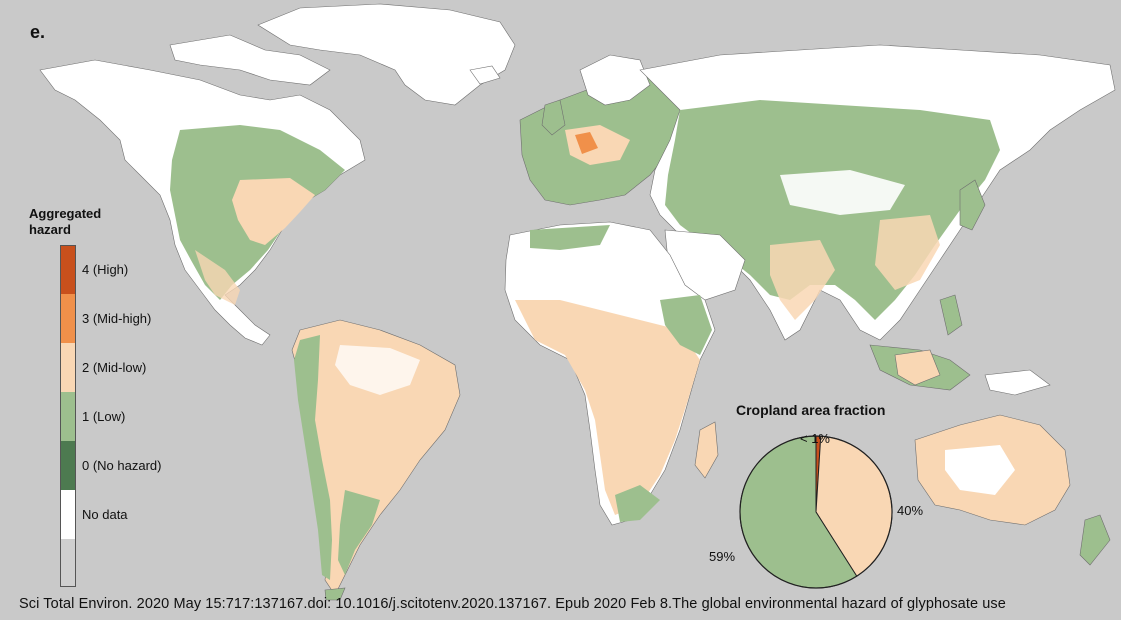 The width and height of the screenshot is (1121, 620). I want to click on cropland-pie-chart, so click(816, 512).